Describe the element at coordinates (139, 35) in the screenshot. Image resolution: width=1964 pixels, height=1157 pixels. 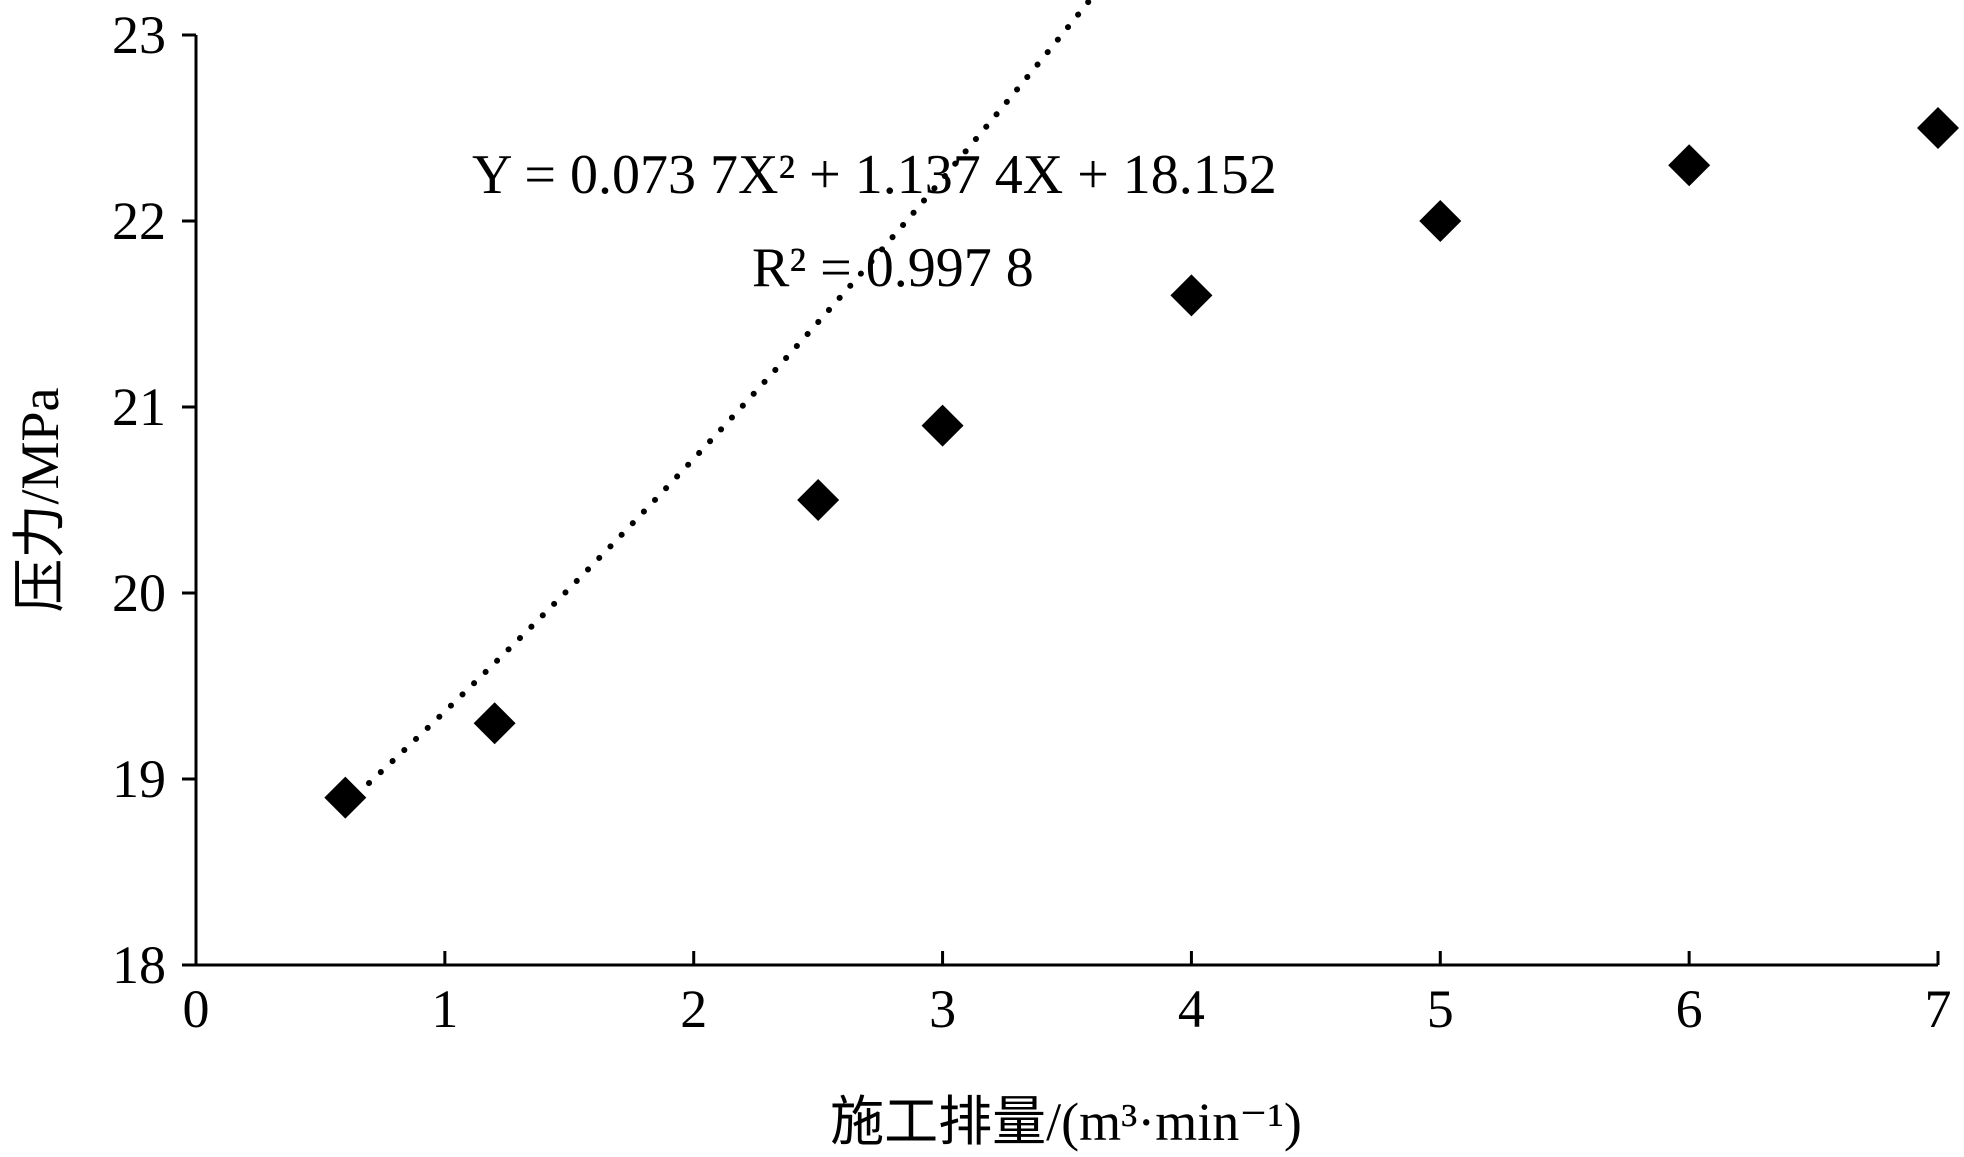
I see `y-tick-label: 23` at that location.